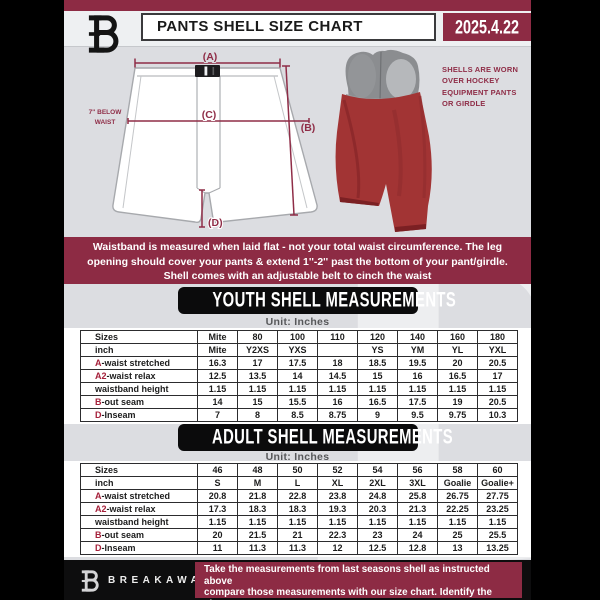 The width and height of the screenshot is (600, 600). What do you see at coordinates (218, 121) in the screenshot?
I see `measurement-line-c` at bounding box center [218, 121].